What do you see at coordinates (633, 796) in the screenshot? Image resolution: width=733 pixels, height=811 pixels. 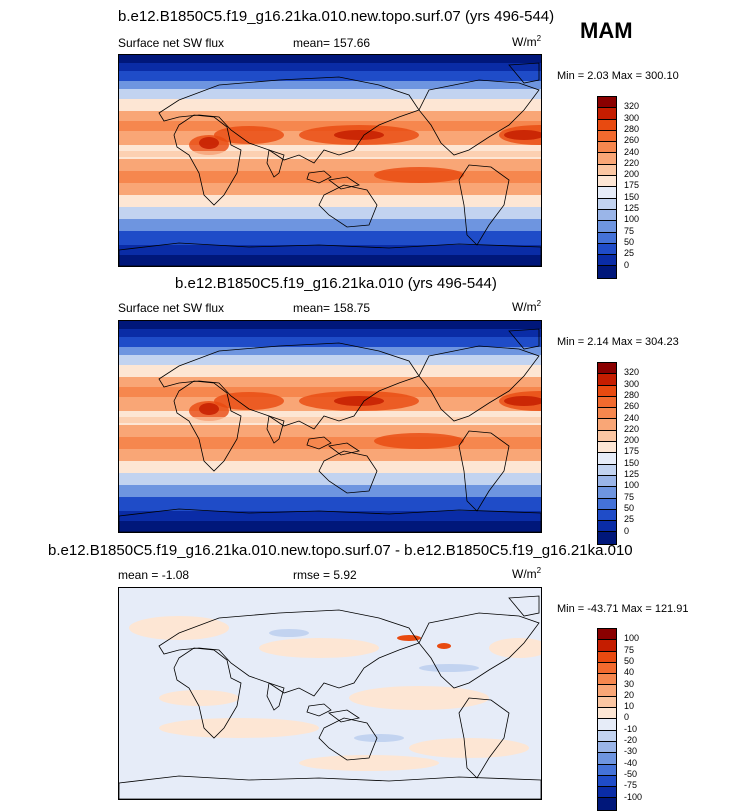 I see `colorbar-tick-label: -100` at bounding box center [633, 796].